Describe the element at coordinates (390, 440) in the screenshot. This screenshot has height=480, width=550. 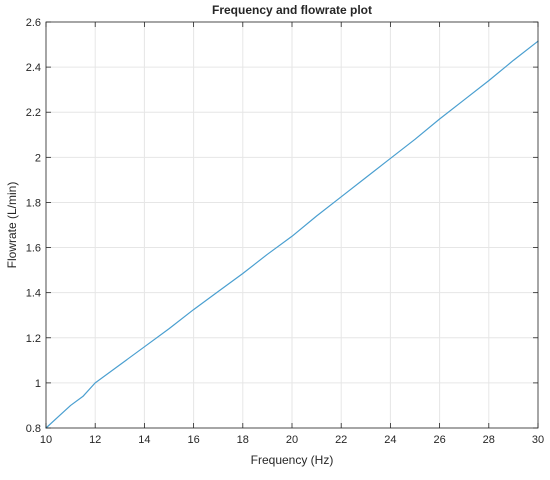
I see `x-tick-label: 24` at that location.